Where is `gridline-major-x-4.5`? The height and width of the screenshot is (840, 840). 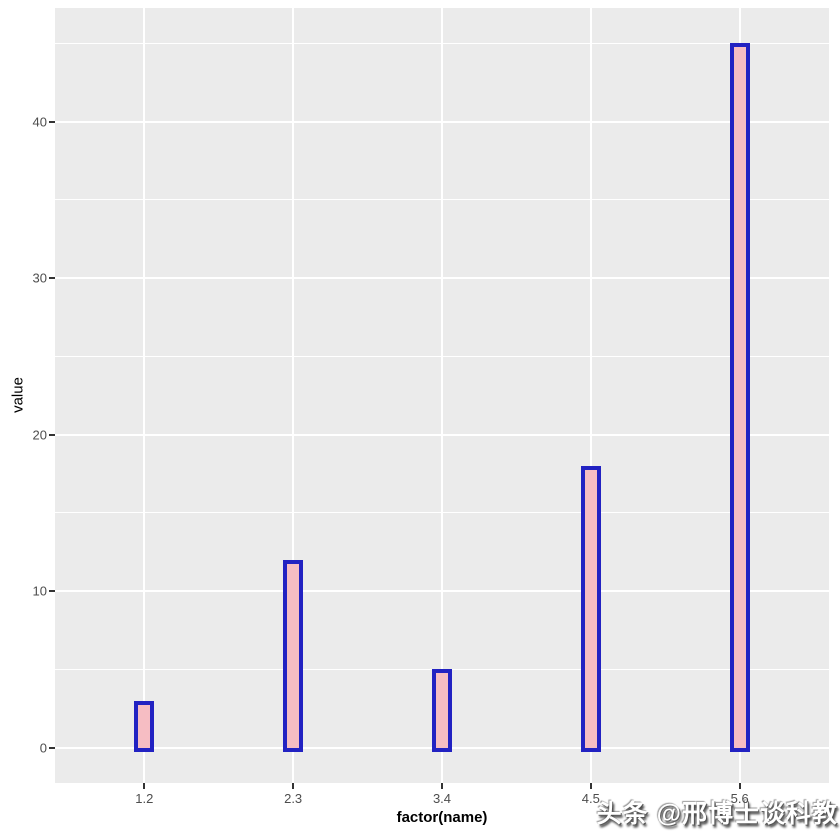
gridline-major-x-4.5 is located at coordinates (590, 395).